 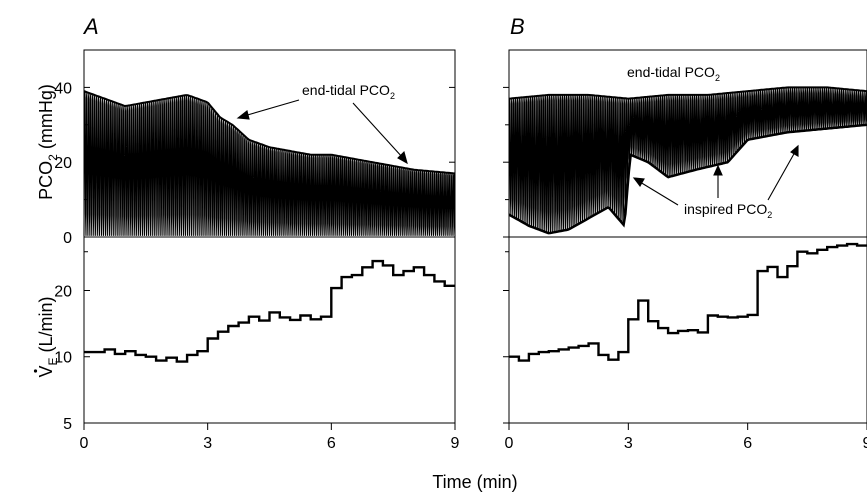 I want to click on annotation-end-tidal-a: end-tidal PCO2, so click(x=348, y=91).